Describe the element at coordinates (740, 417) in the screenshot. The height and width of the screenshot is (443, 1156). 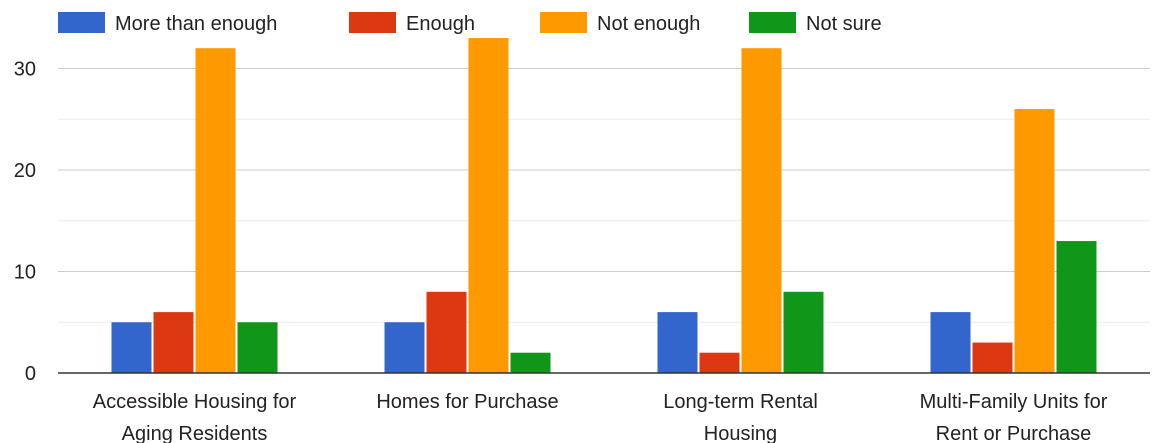
I see `x-tick-label: Long-term Rental Housing` at that location.